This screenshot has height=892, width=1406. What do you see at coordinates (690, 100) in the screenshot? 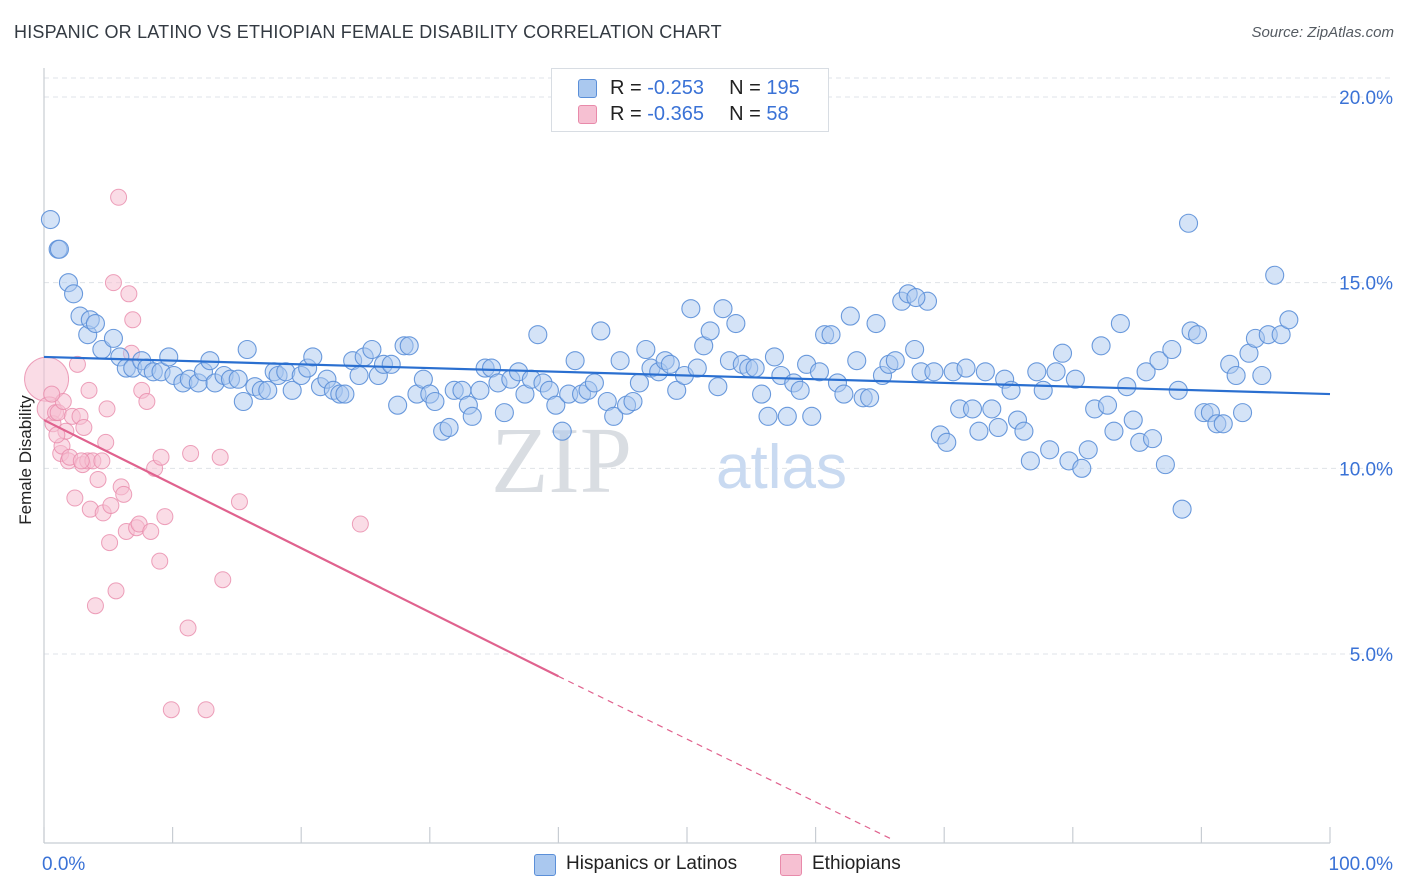
I see `correlation-legend: R = -0.253 N = 195 R = -0.365 N = 58` at bounding box center [690, 100].